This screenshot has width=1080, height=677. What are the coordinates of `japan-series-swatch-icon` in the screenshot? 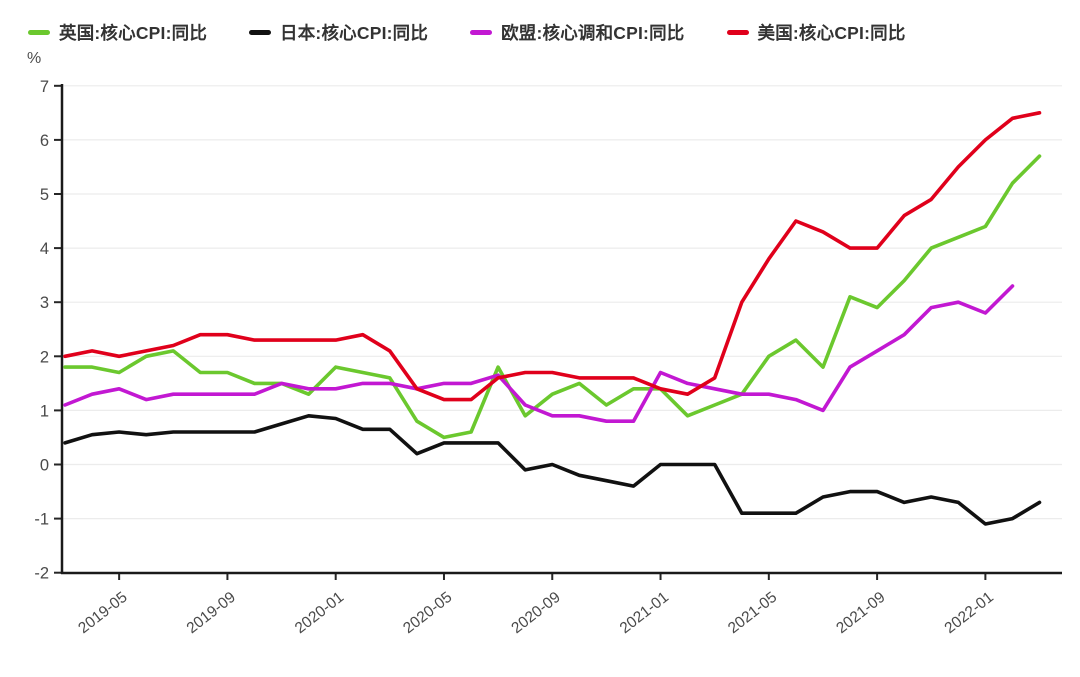 It's located at (260, 32).